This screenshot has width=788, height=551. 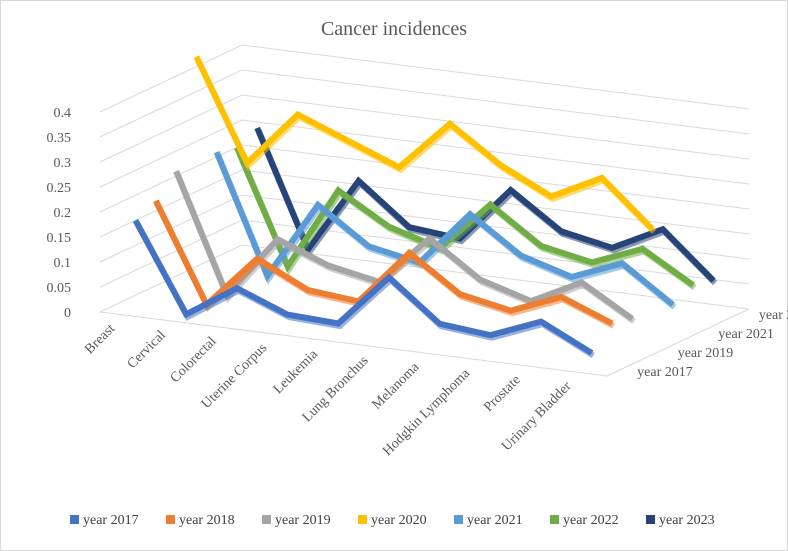 What do you see at coordinates (59, 238) in the screenshot?
I see `y-tick-label: 0.15` at bounding box center [59, 238].